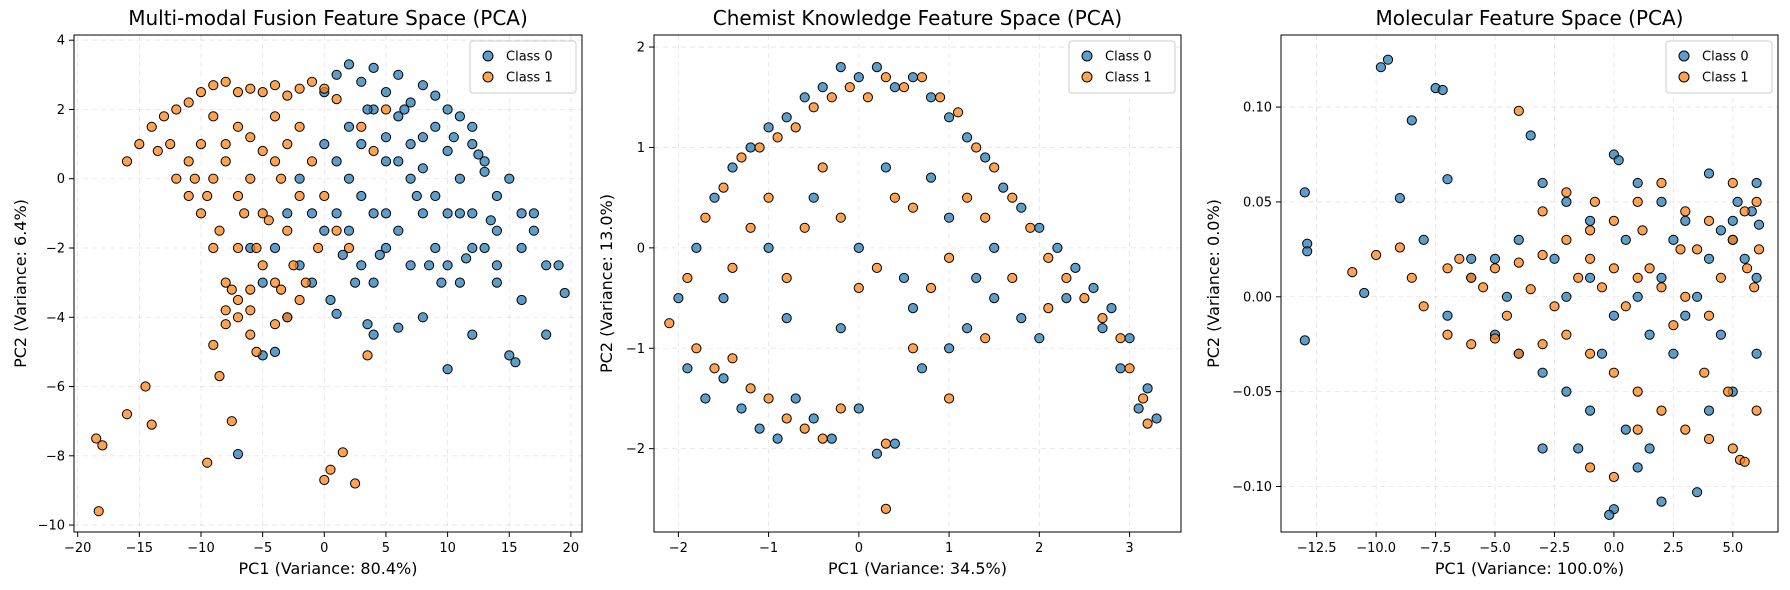  I want to click on y-tick-label: 0, so click(61, 179).